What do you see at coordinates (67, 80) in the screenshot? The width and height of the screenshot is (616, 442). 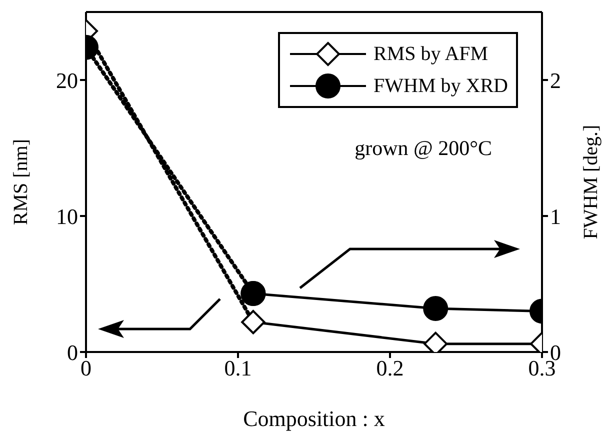 I see `y-tick-label: 20` at bounding box center [67, 80].